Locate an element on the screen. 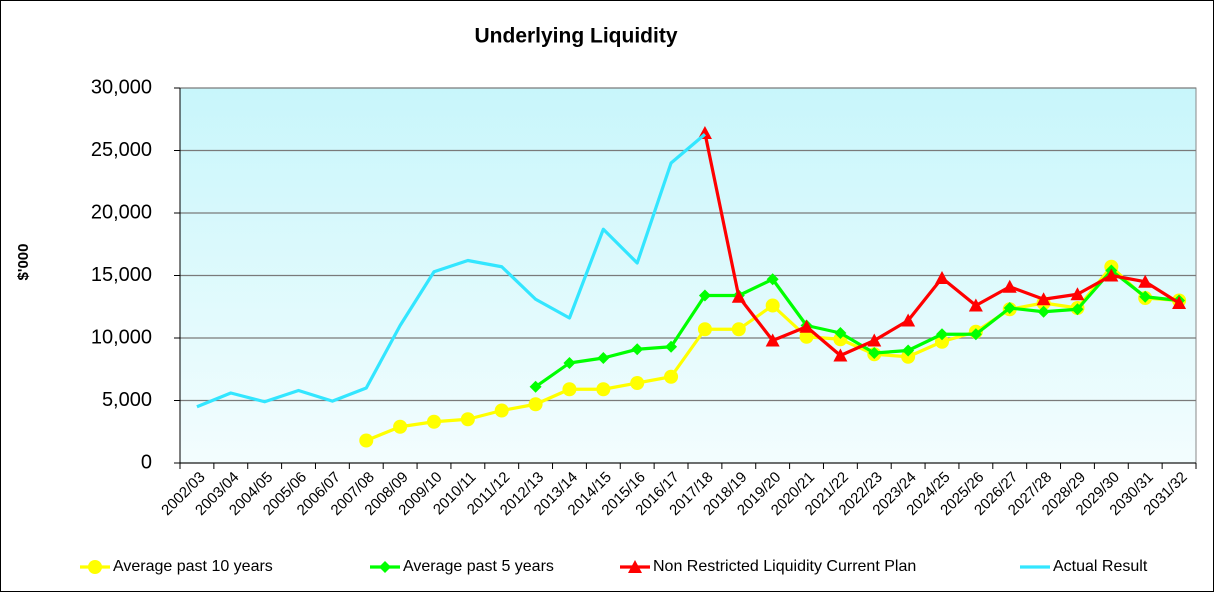 The height and width of the screenshot is (592, 1214). legend-label: Average past 10 years is located at coordinates (193, 566).